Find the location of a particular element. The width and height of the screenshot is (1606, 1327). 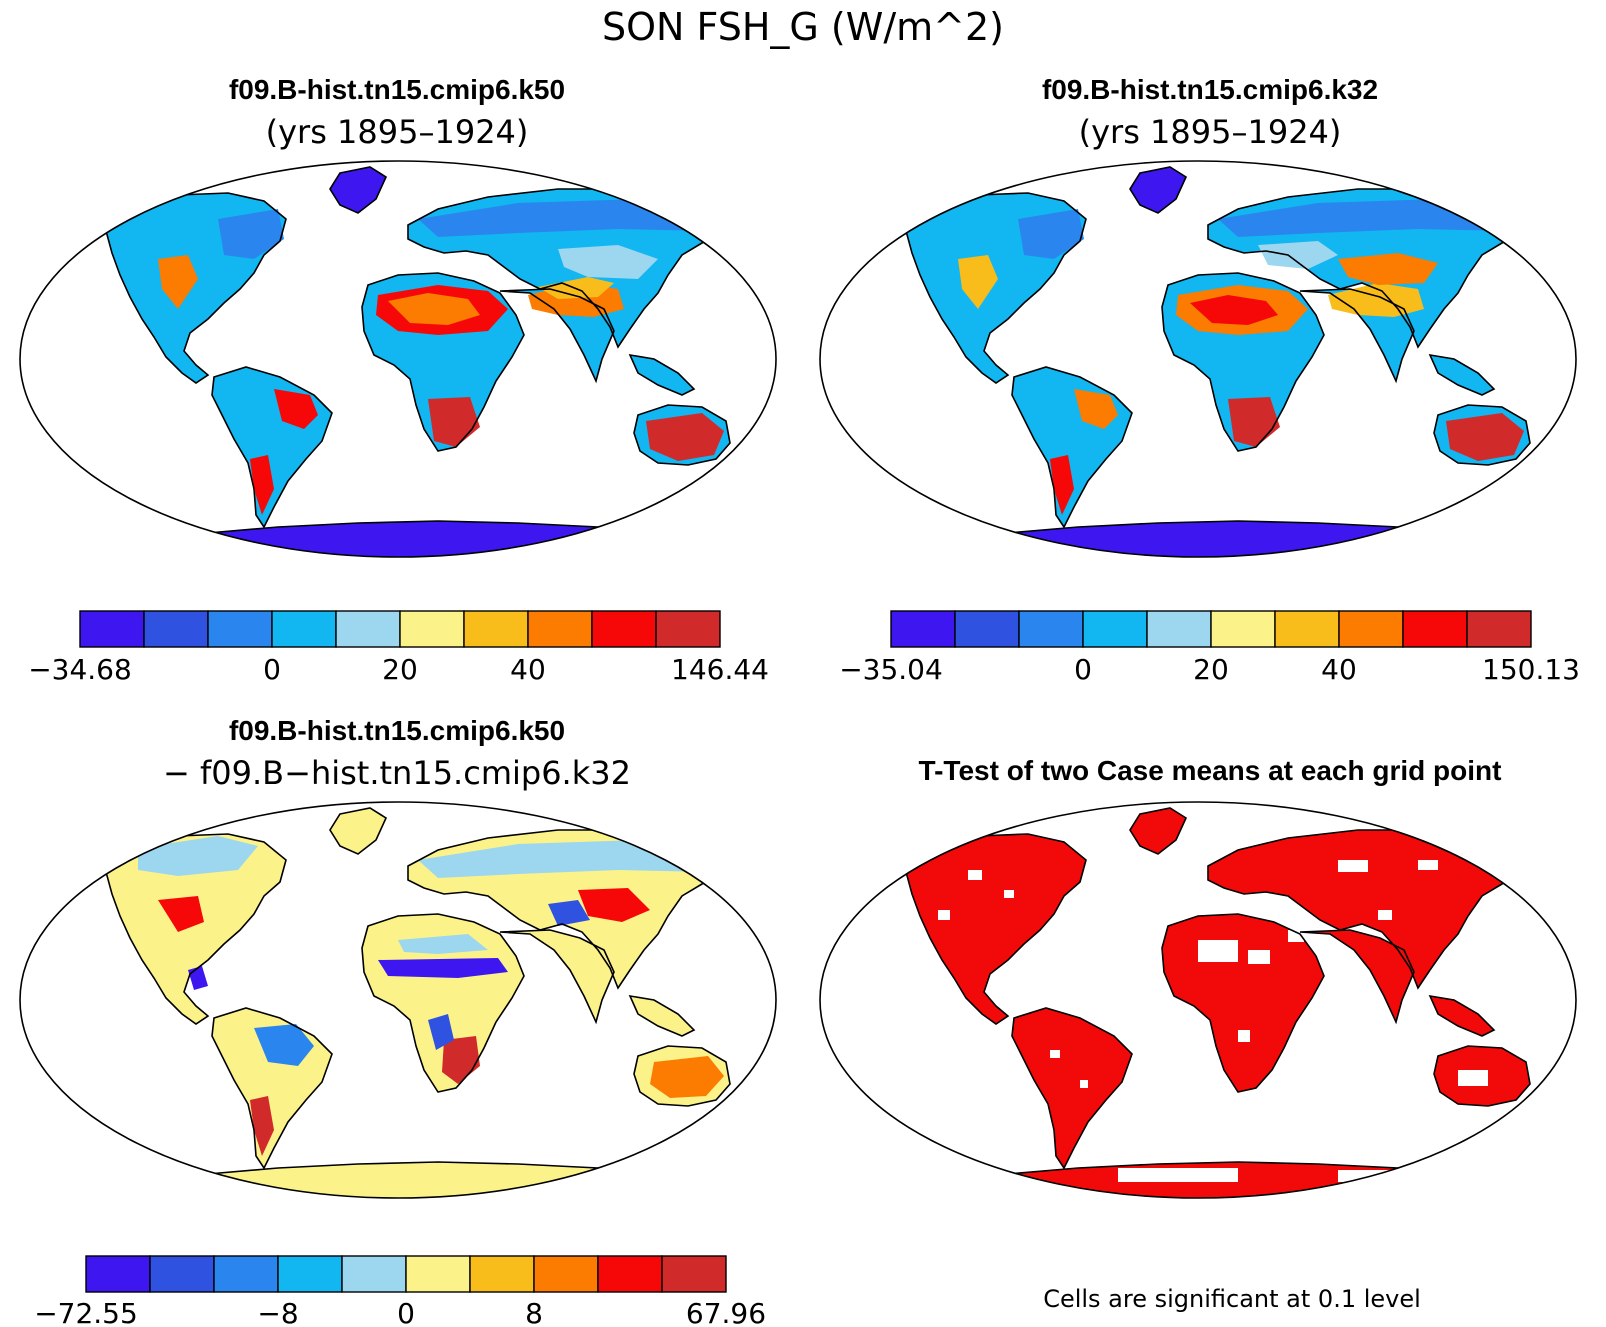

colorbar-tick-label: 150.13 is located at coordinates (1531, 669).